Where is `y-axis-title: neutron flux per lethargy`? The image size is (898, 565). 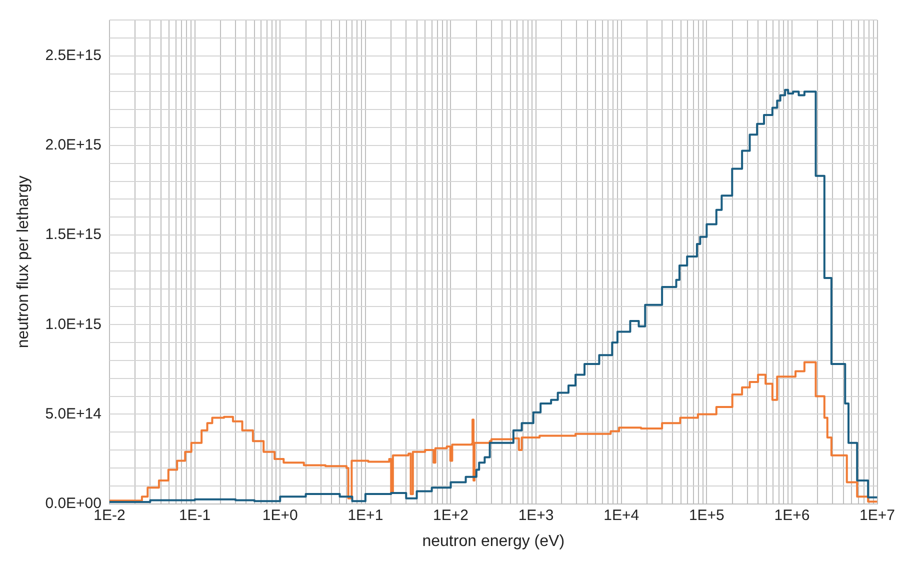
y-axis-title: neutron flux per lethargy is located at coordinates (23, 262).